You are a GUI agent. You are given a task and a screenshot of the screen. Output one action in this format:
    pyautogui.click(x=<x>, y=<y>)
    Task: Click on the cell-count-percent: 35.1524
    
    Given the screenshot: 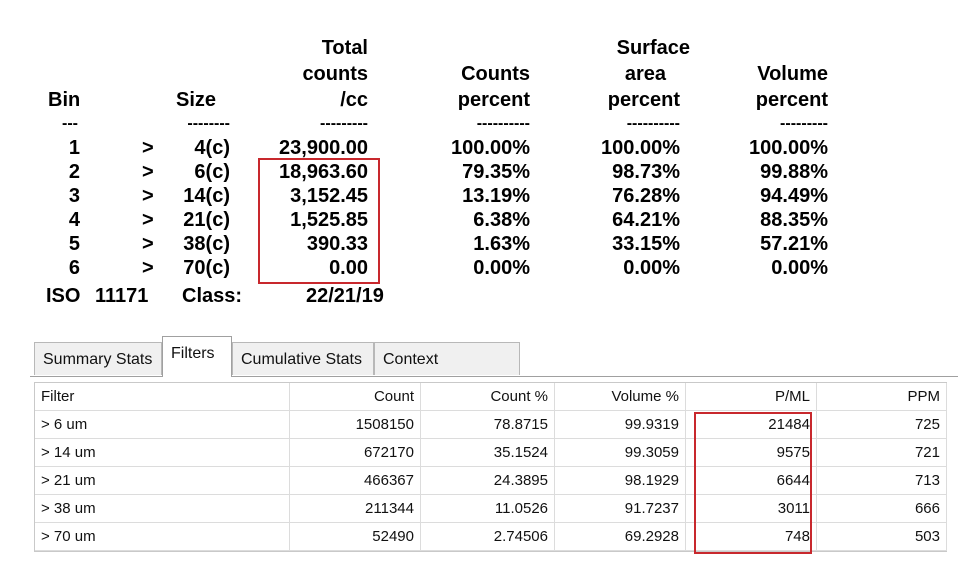 What is the action you would take?
    pyautogui.click(x=488, y=452)
    